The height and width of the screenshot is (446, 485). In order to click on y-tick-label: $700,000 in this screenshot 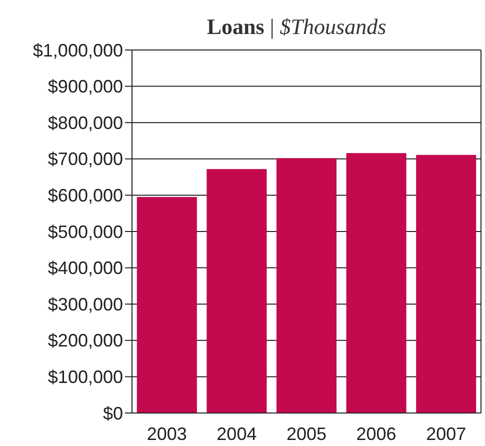, I will do `click(85, 159)`.